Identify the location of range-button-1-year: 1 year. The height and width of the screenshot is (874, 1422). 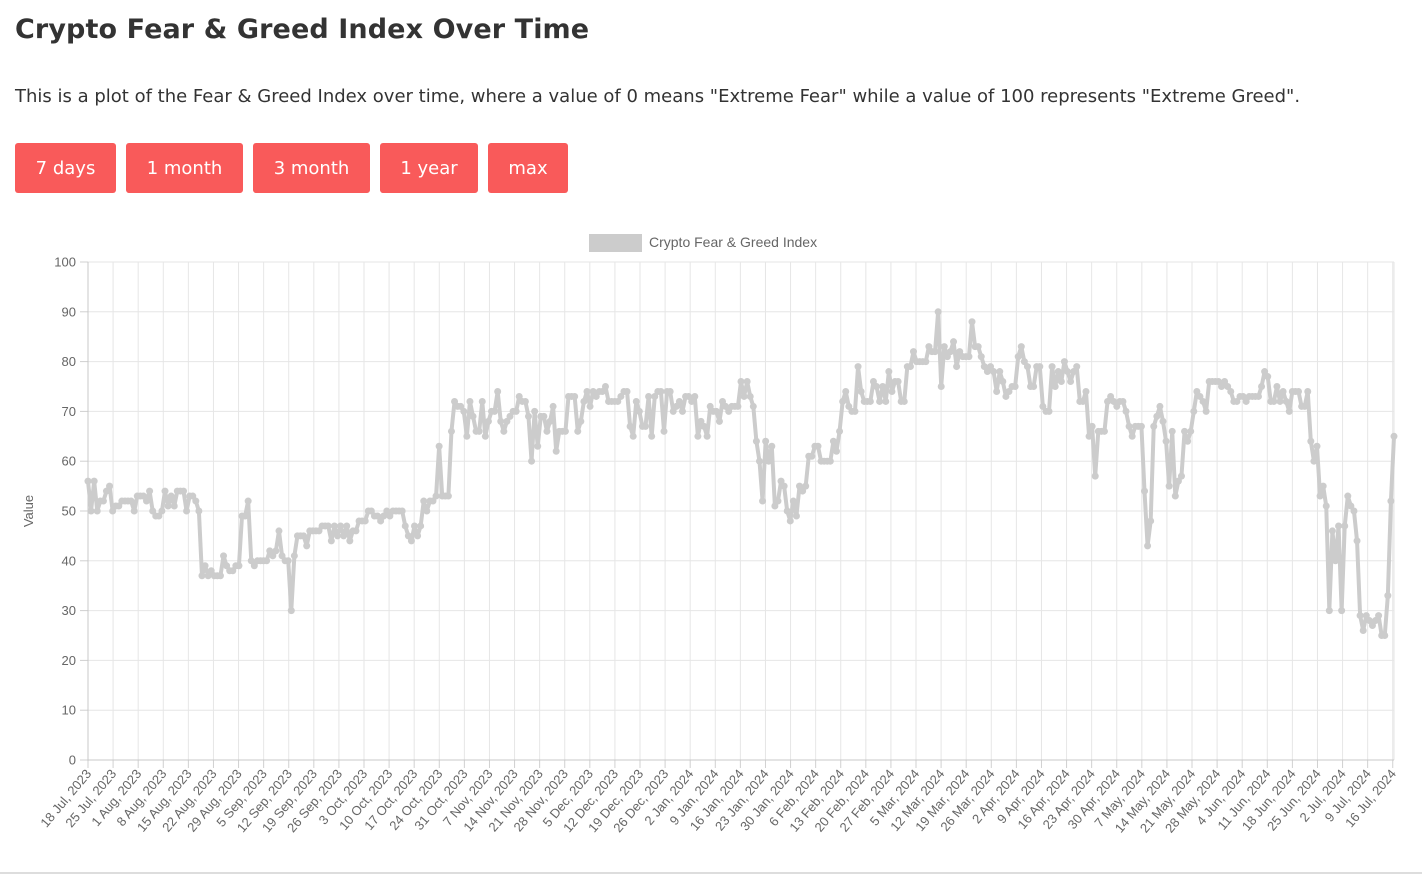
(429, 168).